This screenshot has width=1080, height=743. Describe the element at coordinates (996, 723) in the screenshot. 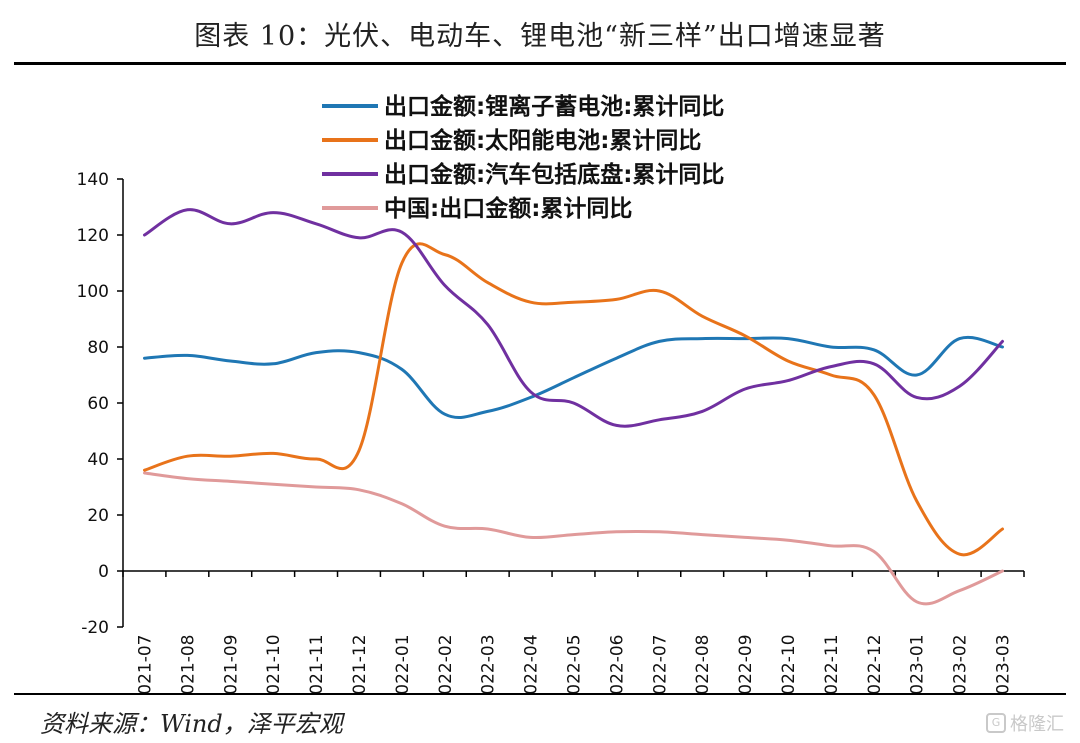

I see `watermark-logo-icon: G` at that location.